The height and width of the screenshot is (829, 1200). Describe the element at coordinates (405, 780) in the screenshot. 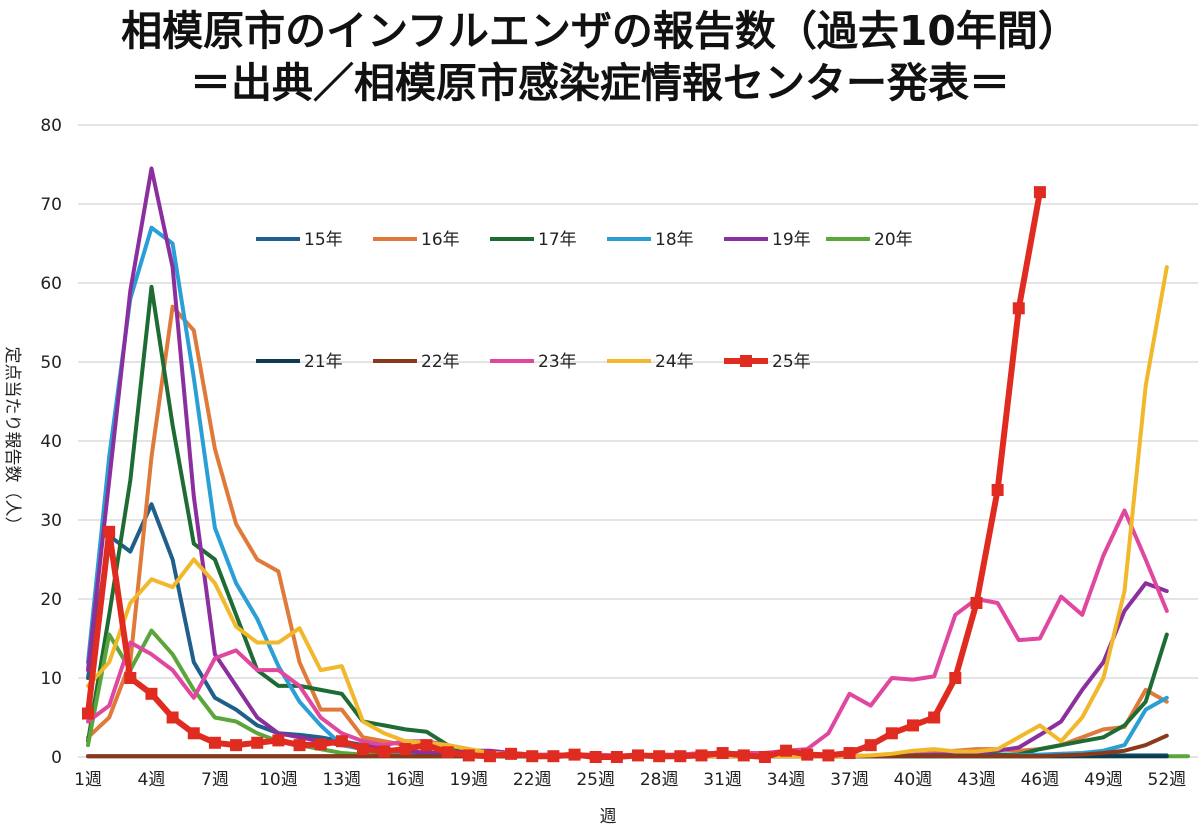

I see `x-tick-label: 16週` at that location.